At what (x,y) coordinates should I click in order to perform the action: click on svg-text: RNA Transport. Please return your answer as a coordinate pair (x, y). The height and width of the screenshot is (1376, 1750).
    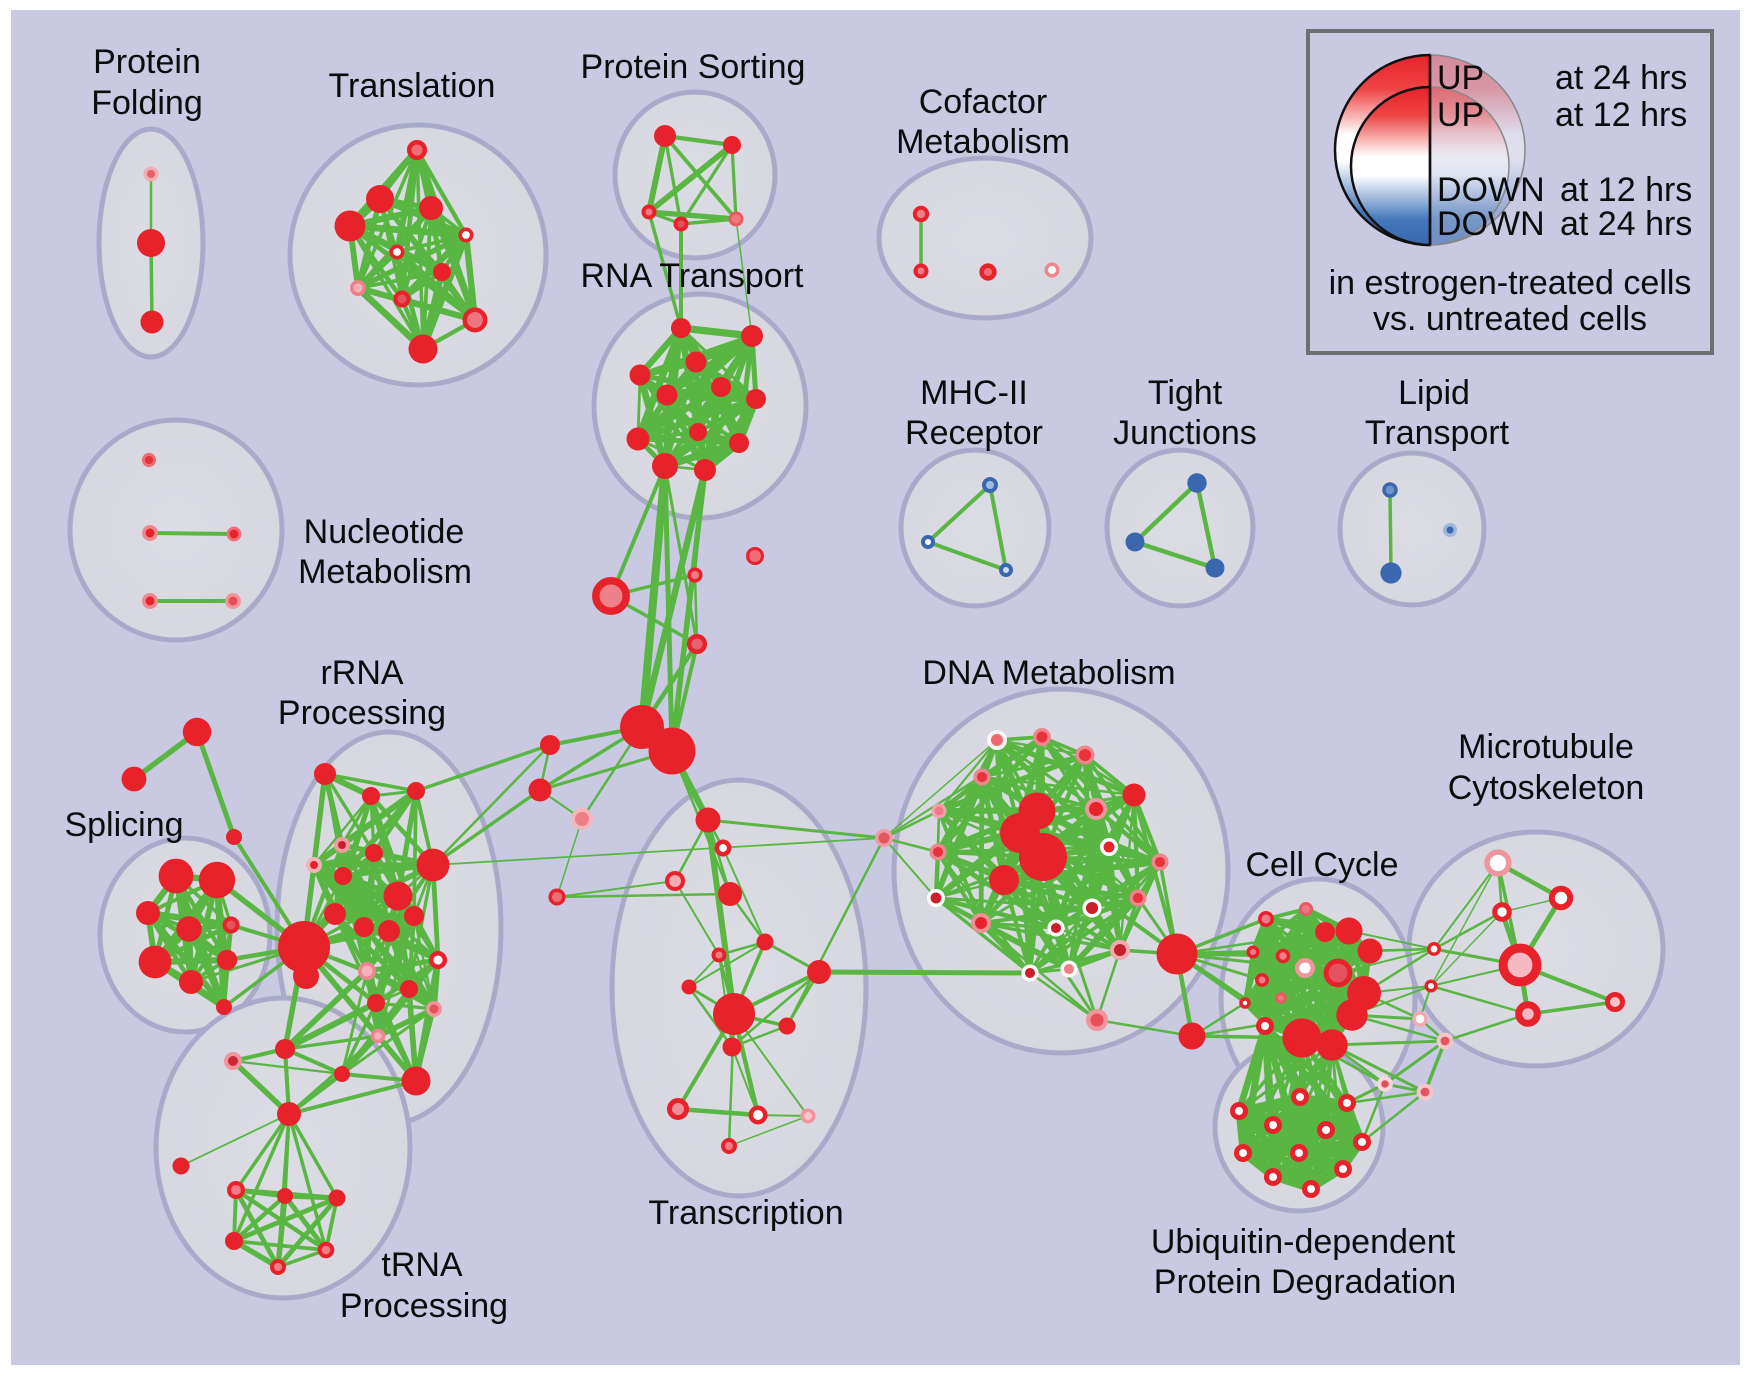
    Looking at the image, I should click on (693, 276).